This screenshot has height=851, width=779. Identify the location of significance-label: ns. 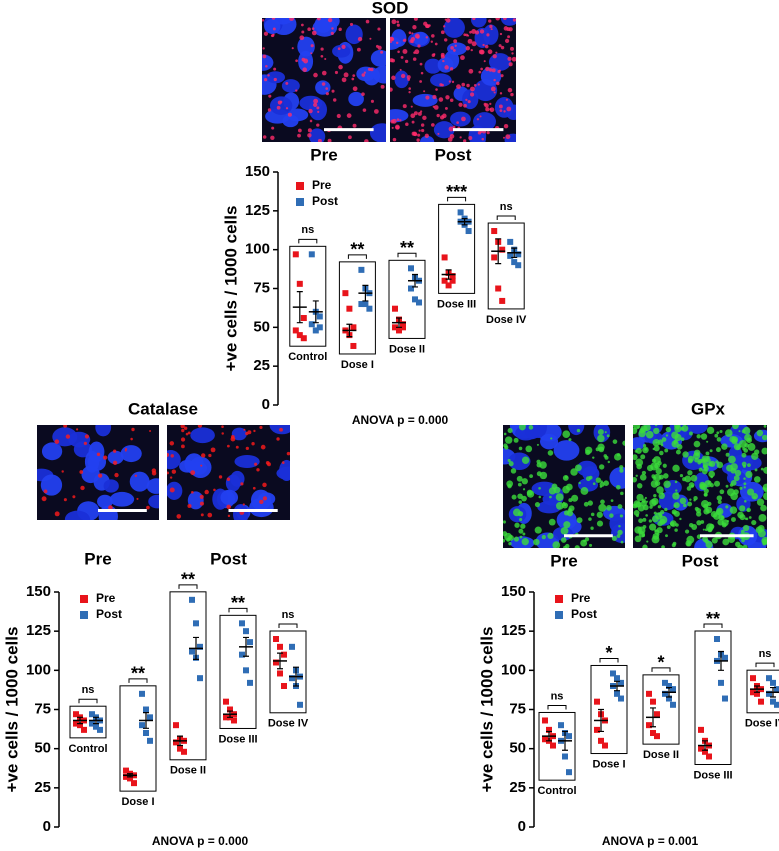
(557, 696).